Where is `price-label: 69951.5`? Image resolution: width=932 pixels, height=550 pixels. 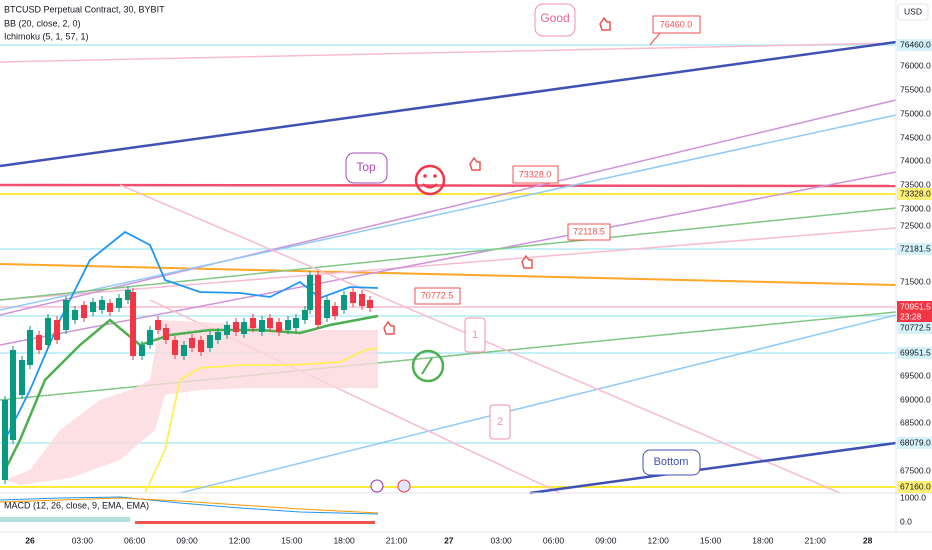
price-label: 69951.5 is located at coordinates (915, 352).